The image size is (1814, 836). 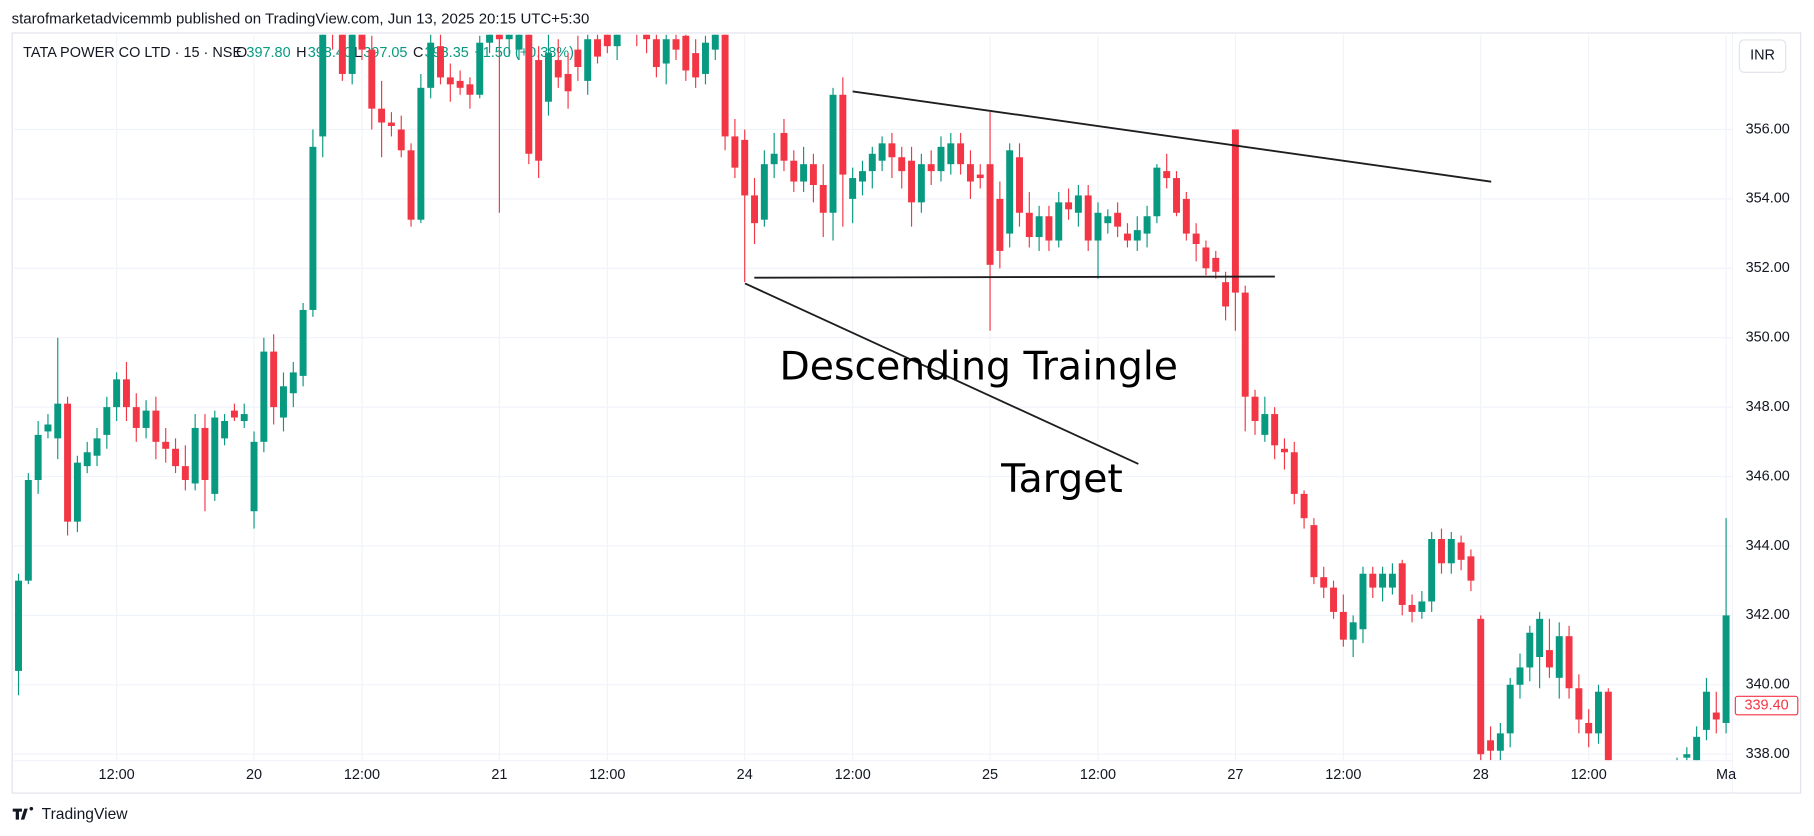 What do you see at coordinates (447, 53) in the screenshot?
I see `ohlc-value: 398.35` at bounding box center [447, 53].